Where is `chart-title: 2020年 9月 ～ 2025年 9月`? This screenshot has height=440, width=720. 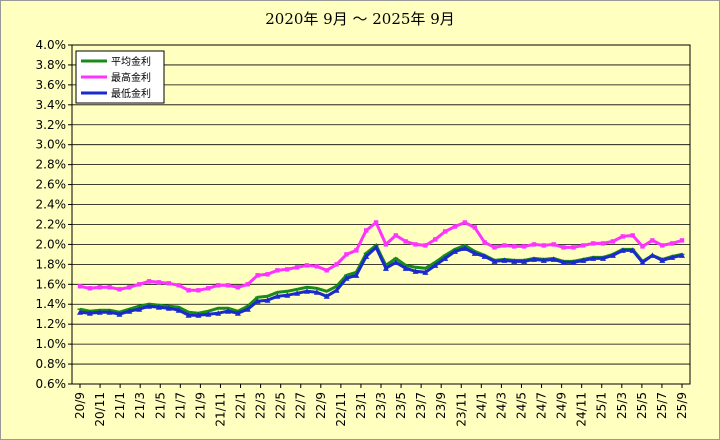 chart-title: 2020年 9月 ～ 2025年 9月 is located at coordinates (360, 19).